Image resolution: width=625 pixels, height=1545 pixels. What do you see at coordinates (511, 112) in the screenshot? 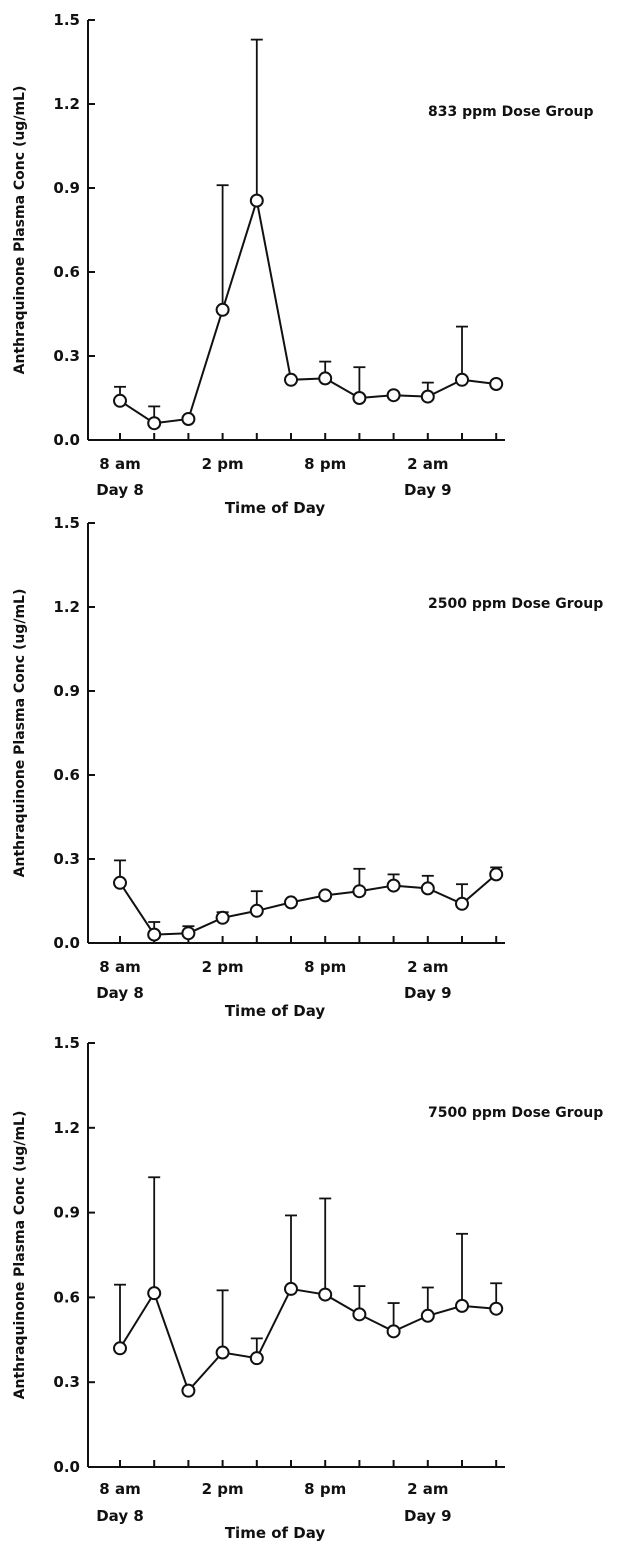
I see `dose-group-annotation: 833 ppm Dose Group` at bounding box center [511, 112].